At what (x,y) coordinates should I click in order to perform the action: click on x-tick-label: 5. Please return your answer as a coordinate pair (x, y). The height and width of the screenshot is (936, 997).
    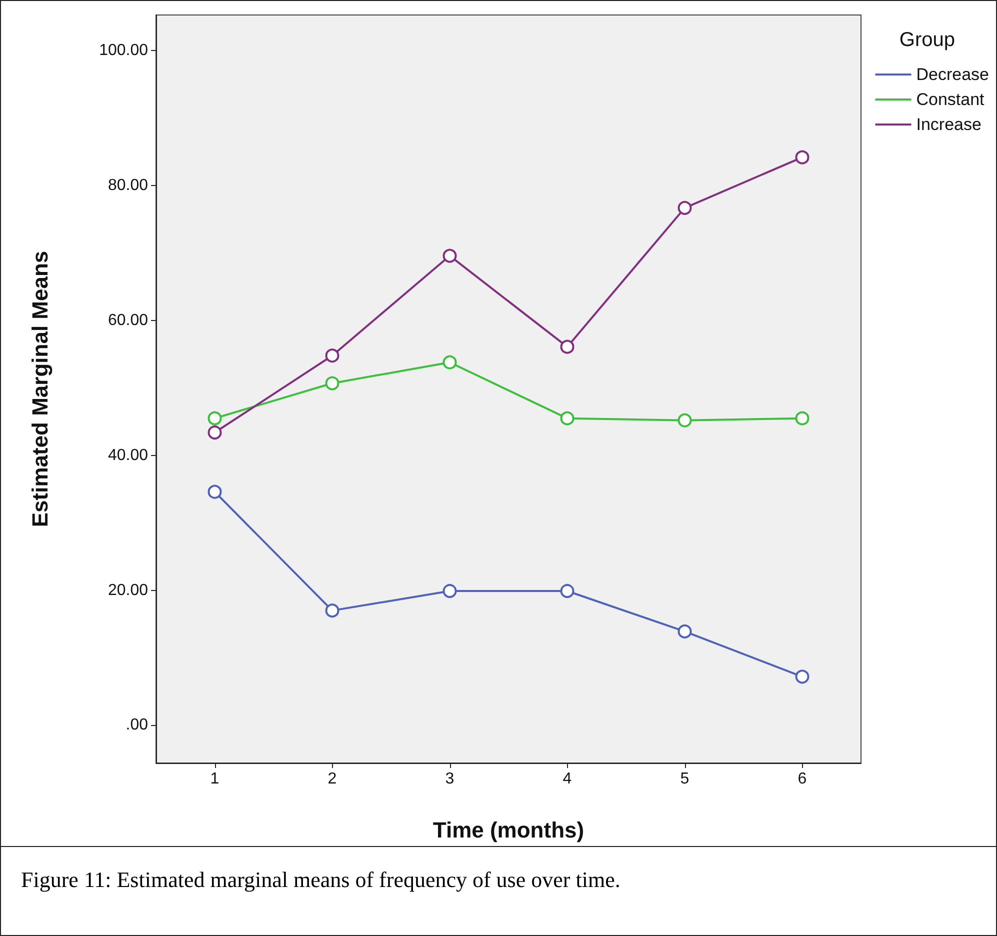
    Looking at the image, I should click on (685, 779).